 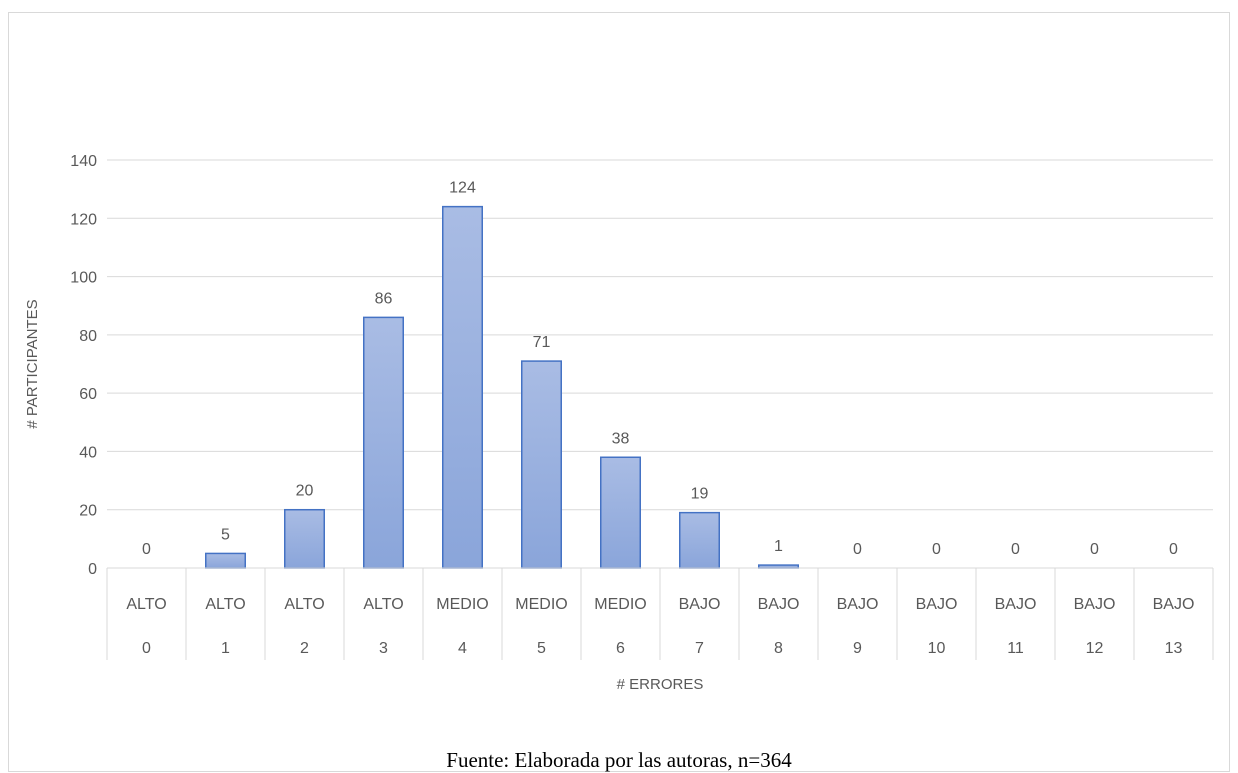 What do you see at coordinates (937, 648) in the screenshot?
I see `x-tick-label: 10` at bounding box center [937, 648].